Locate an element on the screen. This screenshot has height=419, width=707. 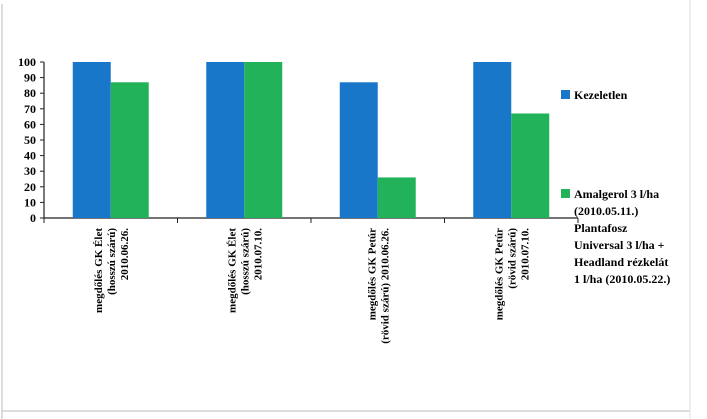
legend-label: 1 l/ha (2010.05.22.) is located at coordinates (622, 279).